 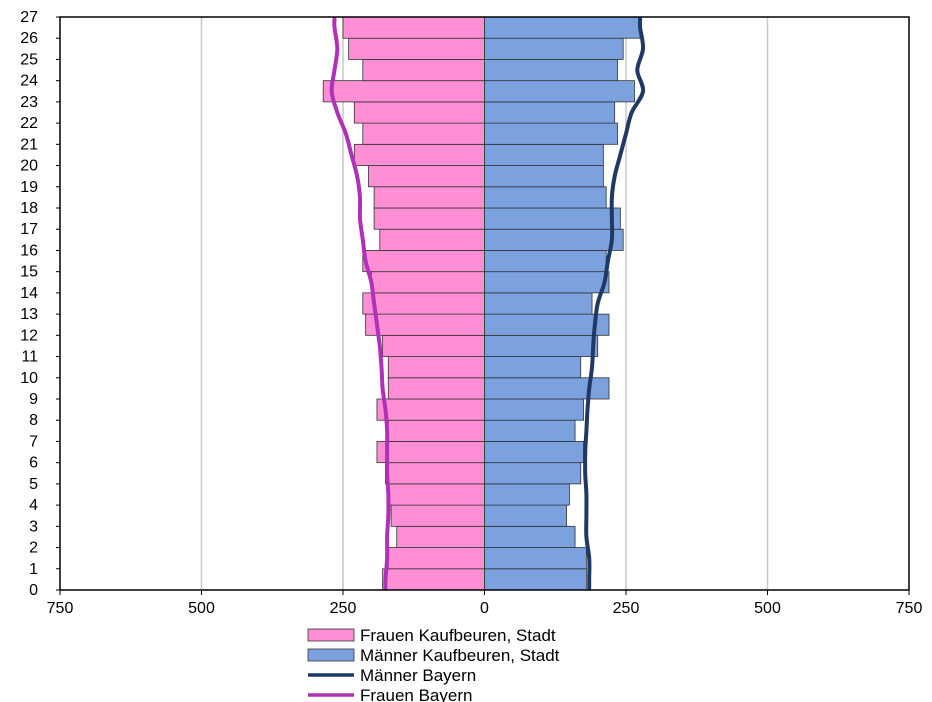 I want to click on y-tick-label: 13, so click(x=29, y=314).